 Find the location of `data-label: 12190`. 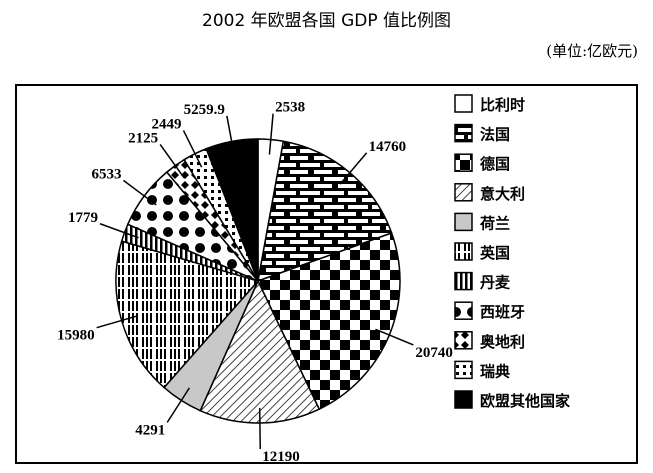

data-label: 12190 is located at coordinates (281, 457).